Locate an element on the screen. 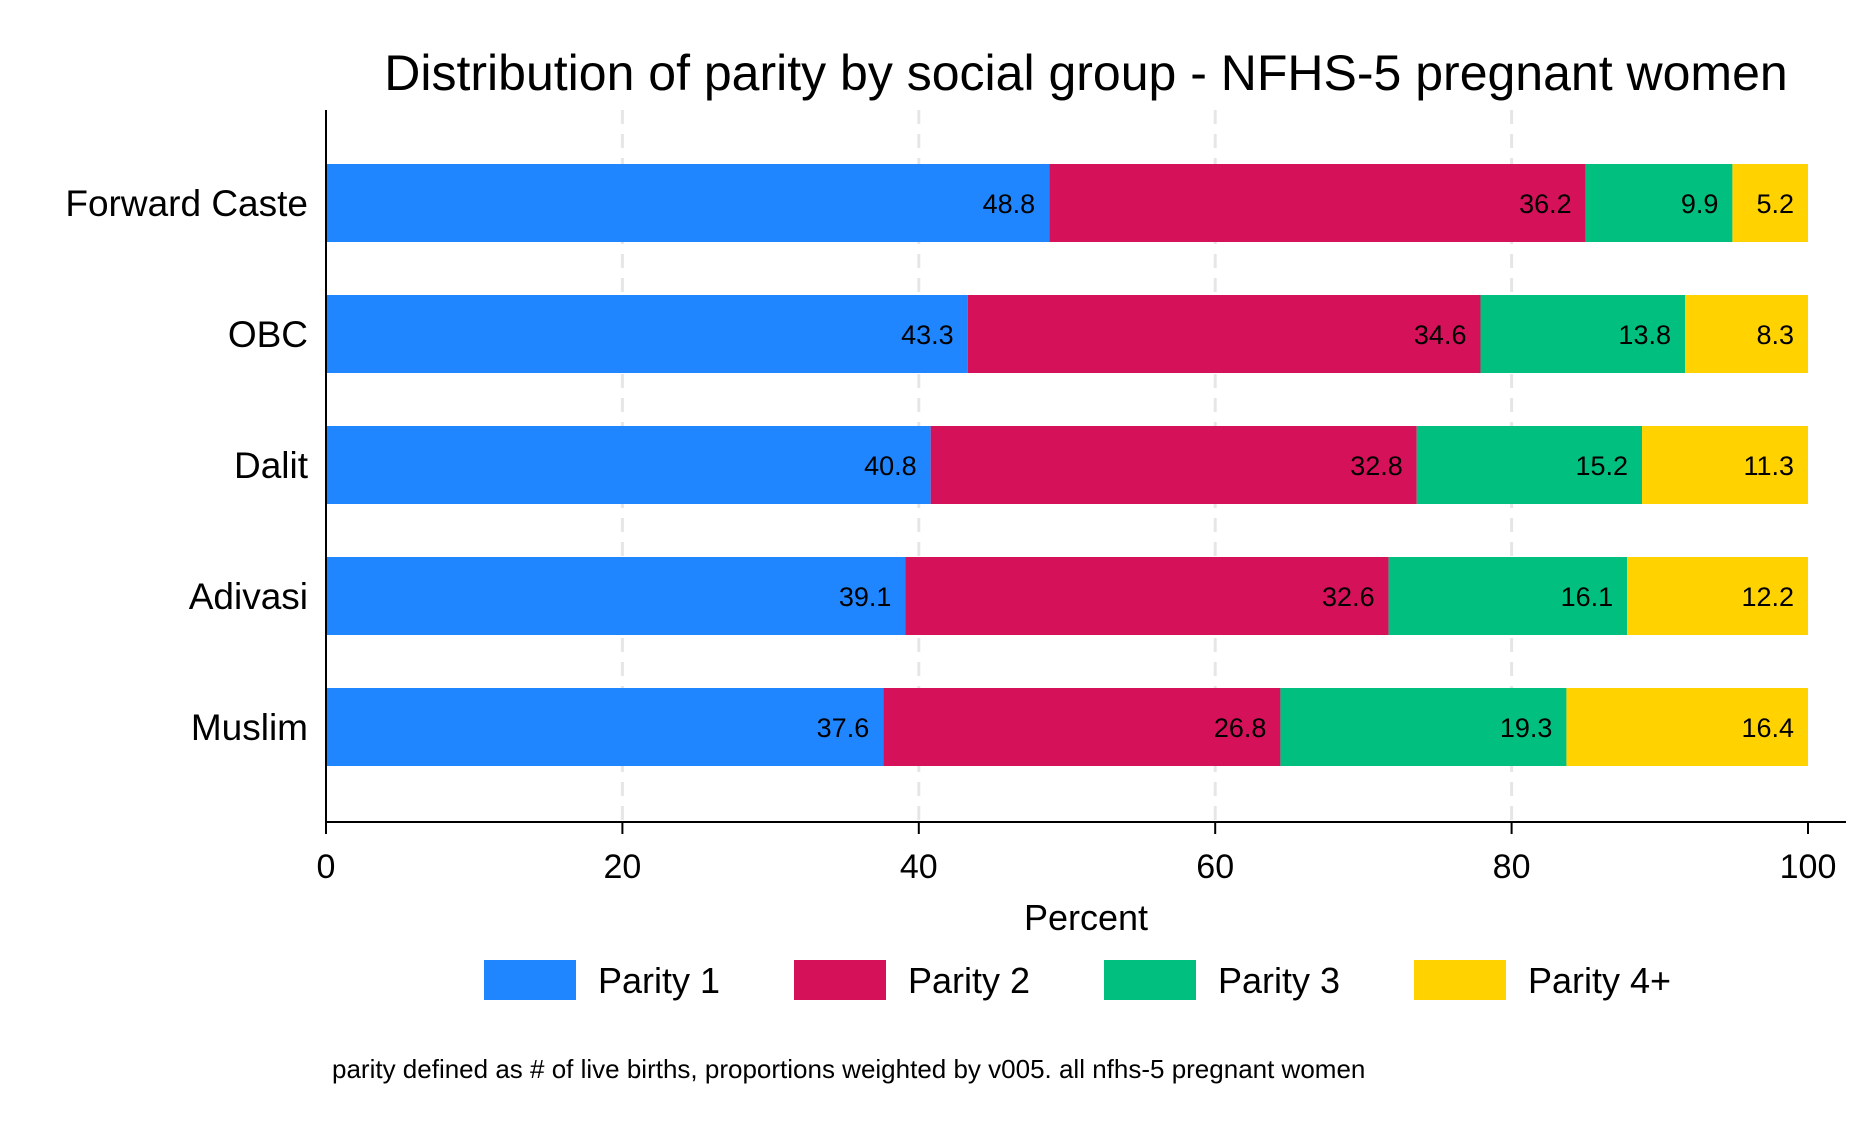 The height and width of the screenshot is (1131, 1876). bar-value-label: 12.2 is located at coordinates (1767, 597).